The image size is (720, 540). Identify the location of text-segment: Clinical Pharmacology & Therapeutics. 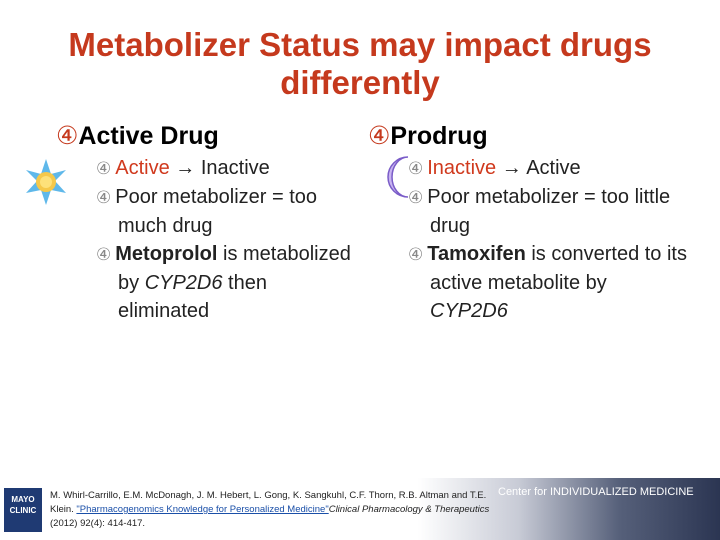
(409, 509).